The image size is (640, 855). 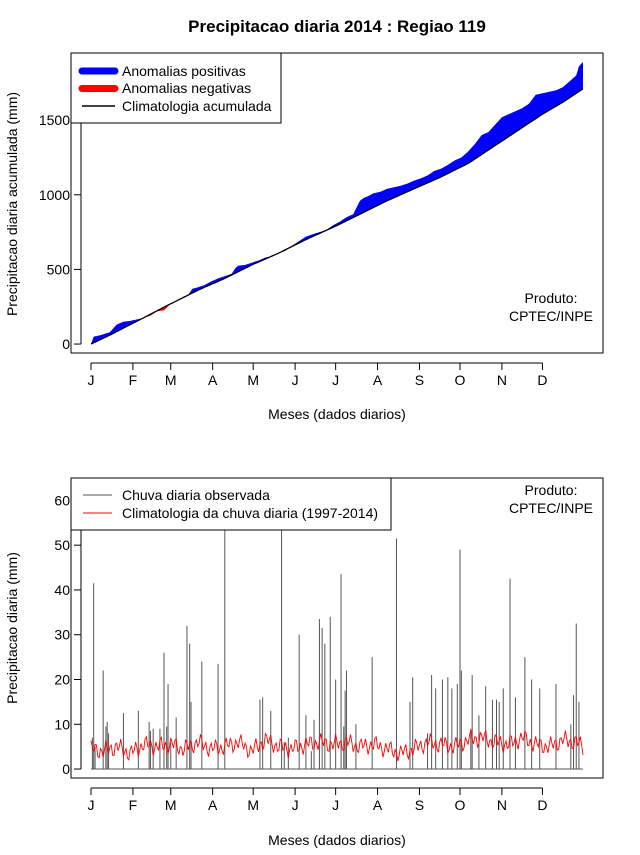 What do you see at coordinates (502, 380) in the screenshot?
I see `cumulative-x-tick-label: N` at bounding box center [502, 380].